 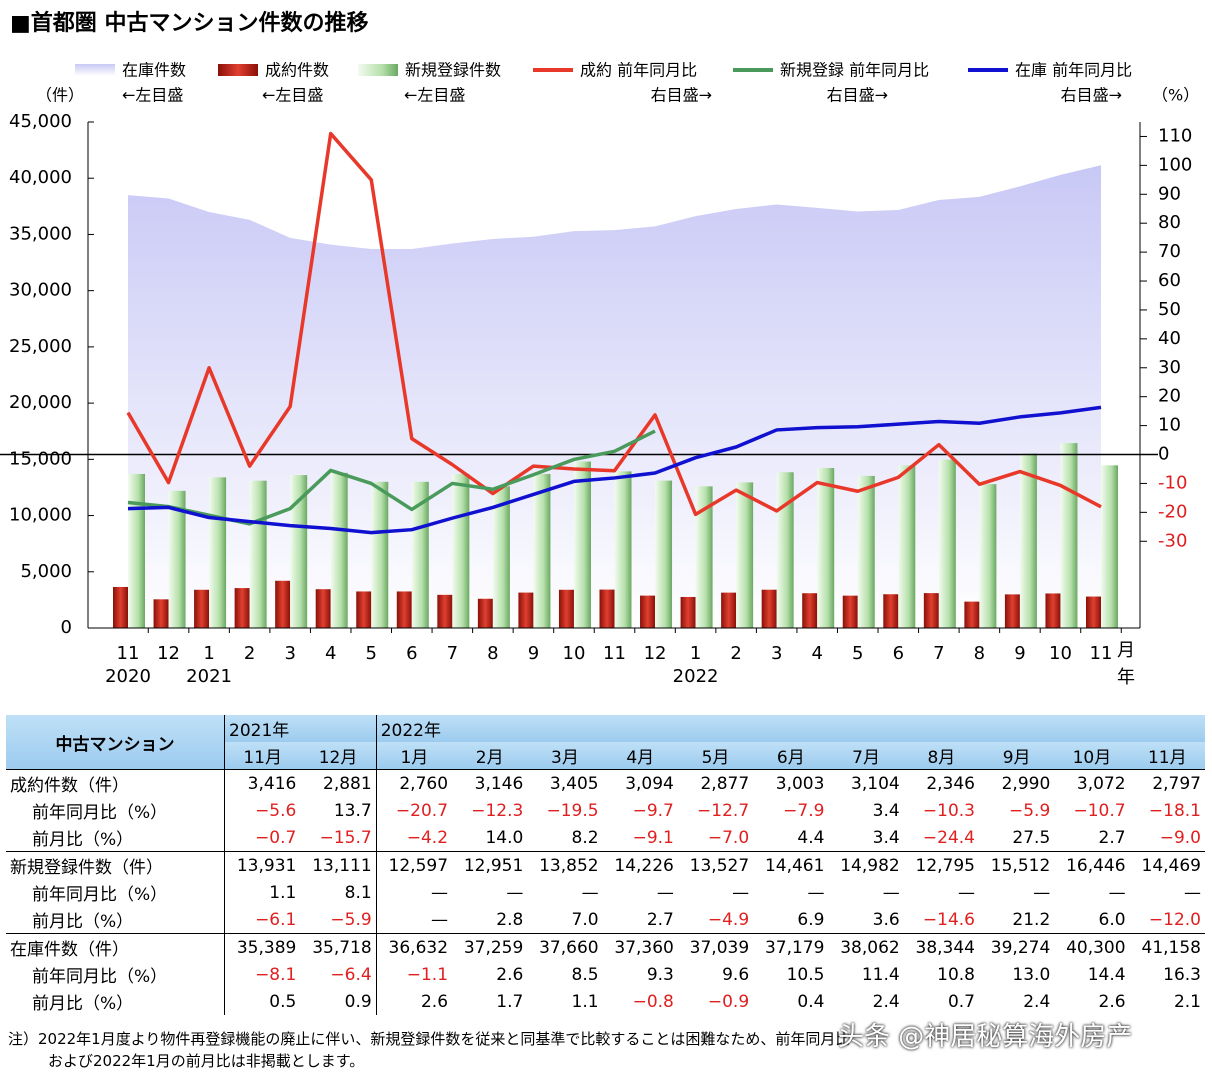 I want to click on cell: 2.6, so click(x=414, y=1001).